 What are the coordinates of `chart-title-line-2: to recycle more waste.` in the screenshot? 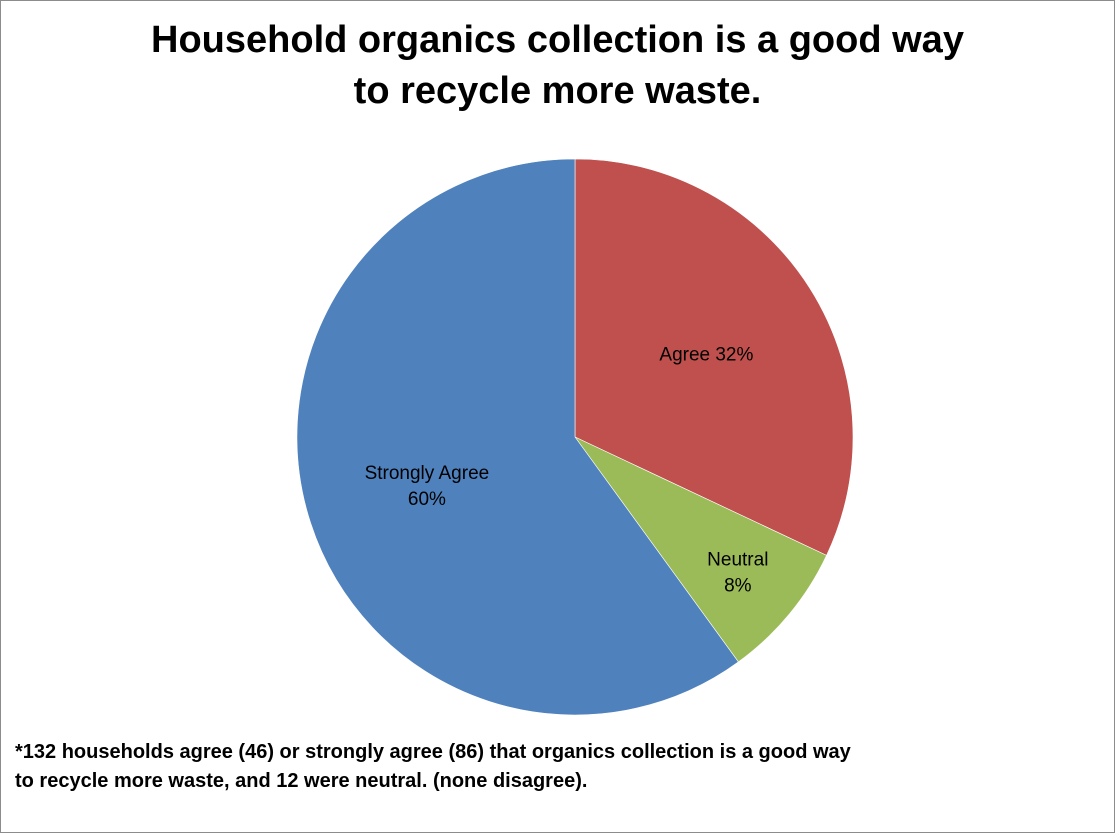 It's located at (557, 91).